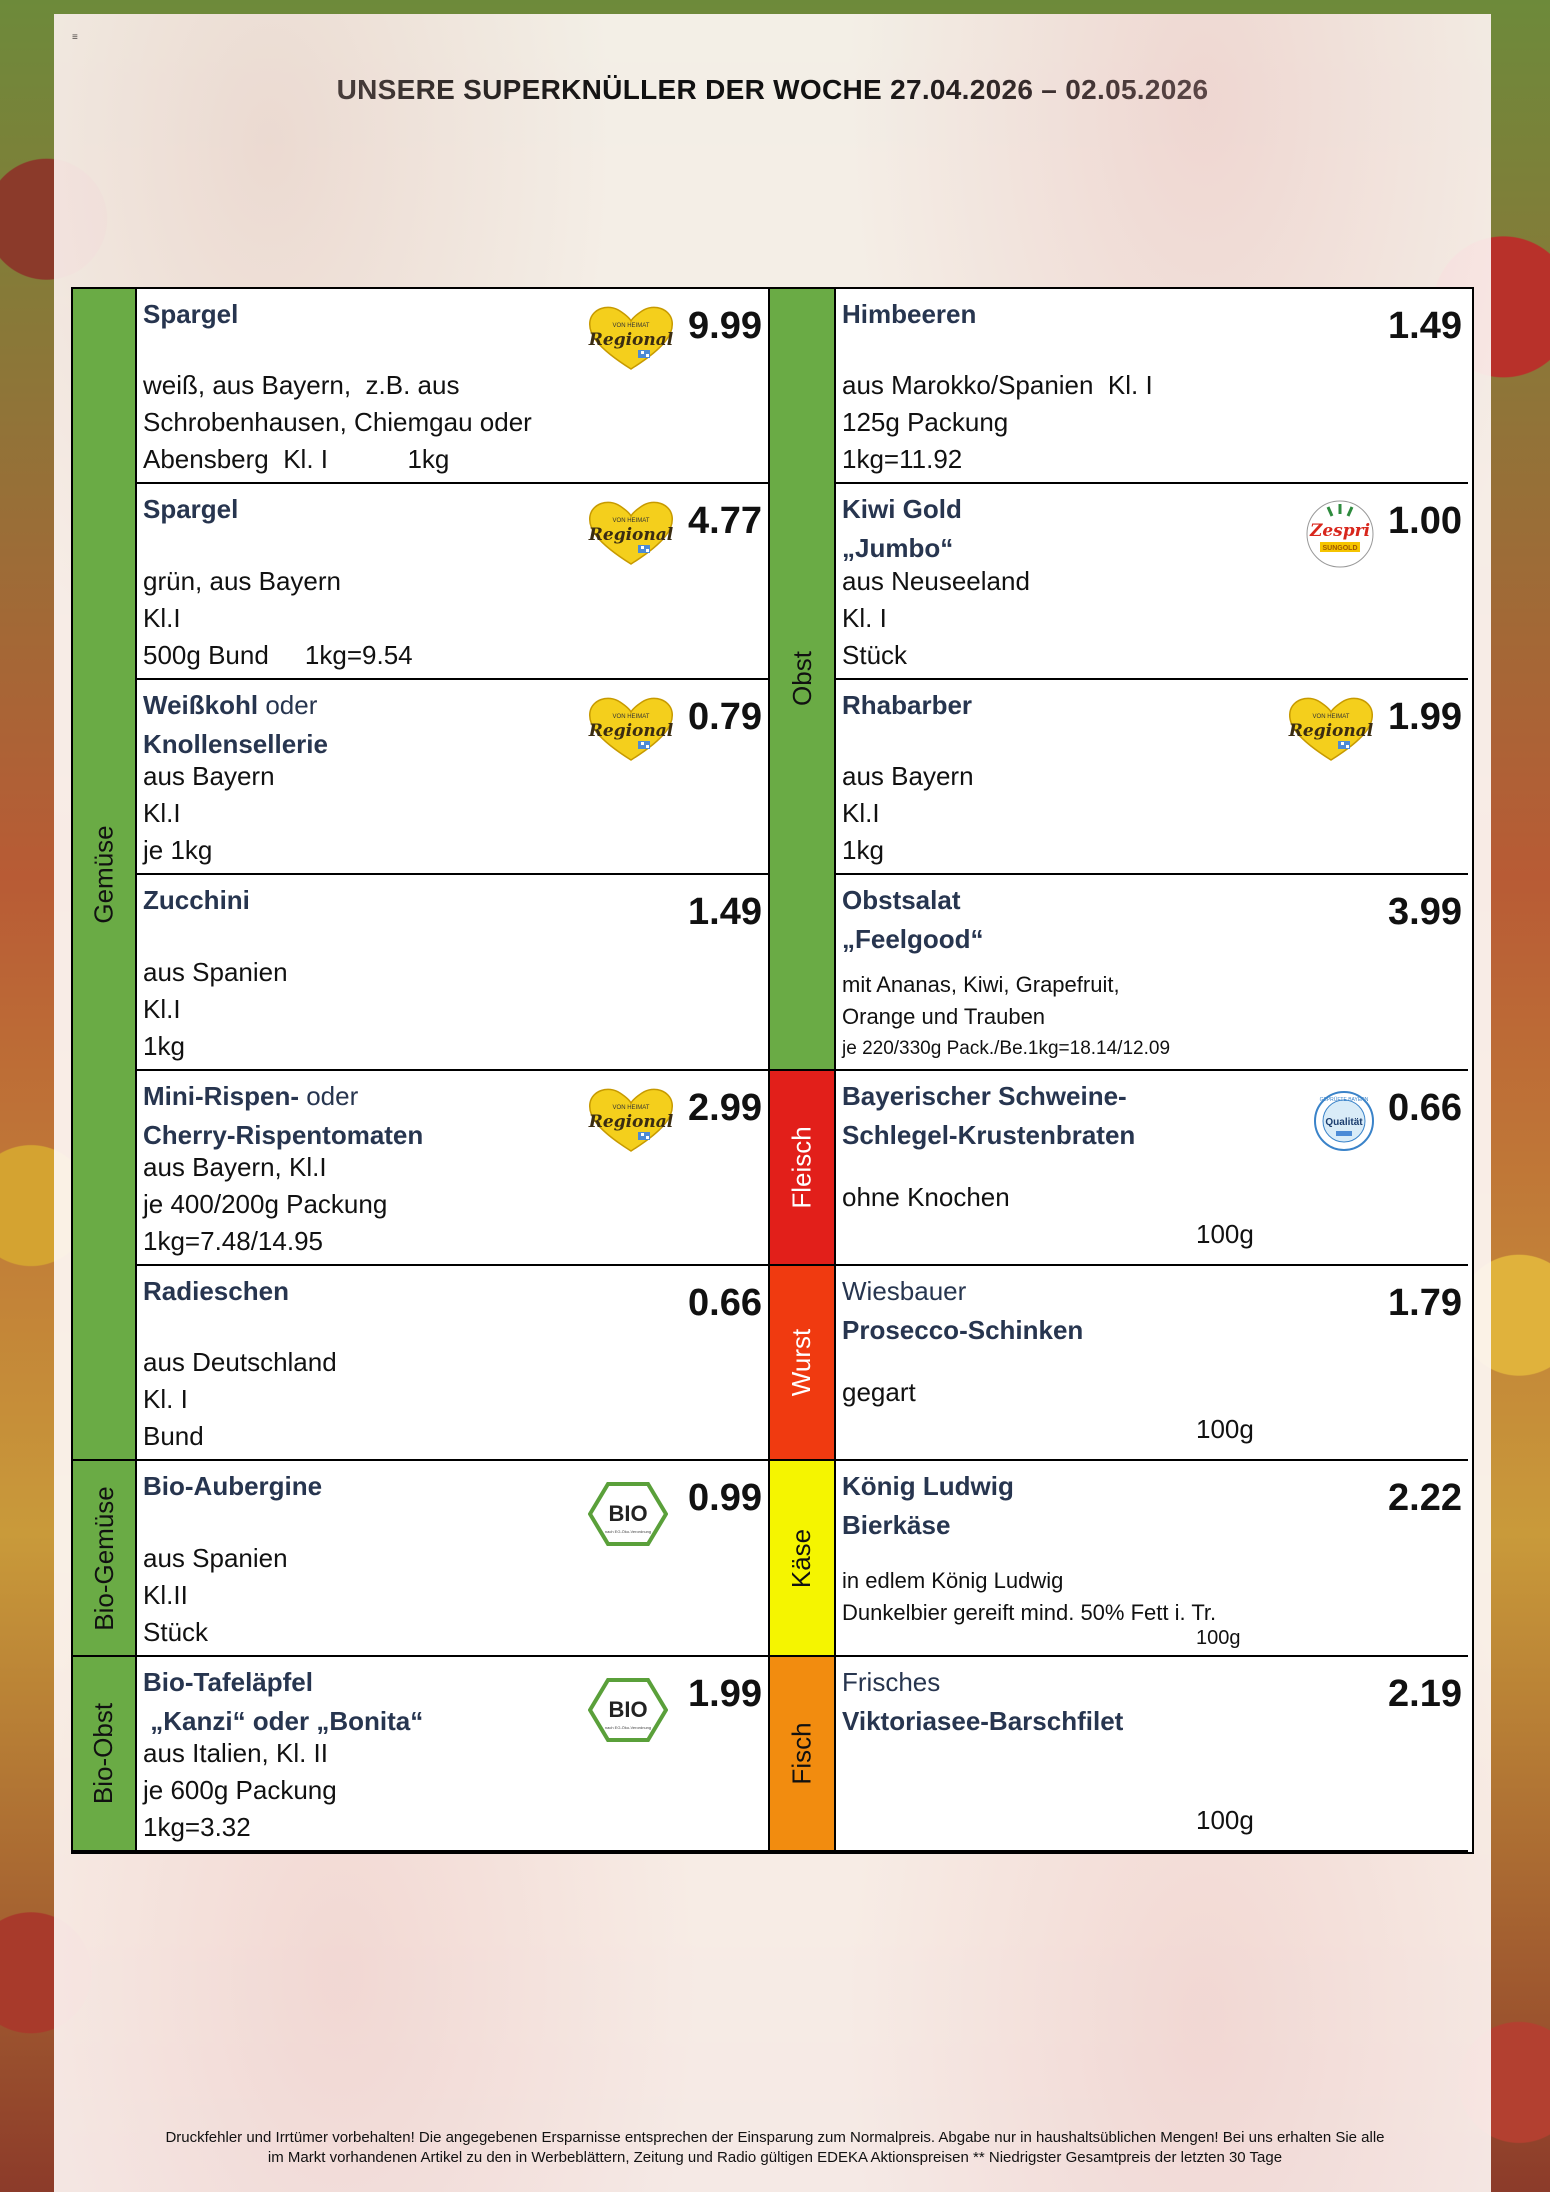  I want to click on product-detail-line: 125g Packung, so click(925, 422).